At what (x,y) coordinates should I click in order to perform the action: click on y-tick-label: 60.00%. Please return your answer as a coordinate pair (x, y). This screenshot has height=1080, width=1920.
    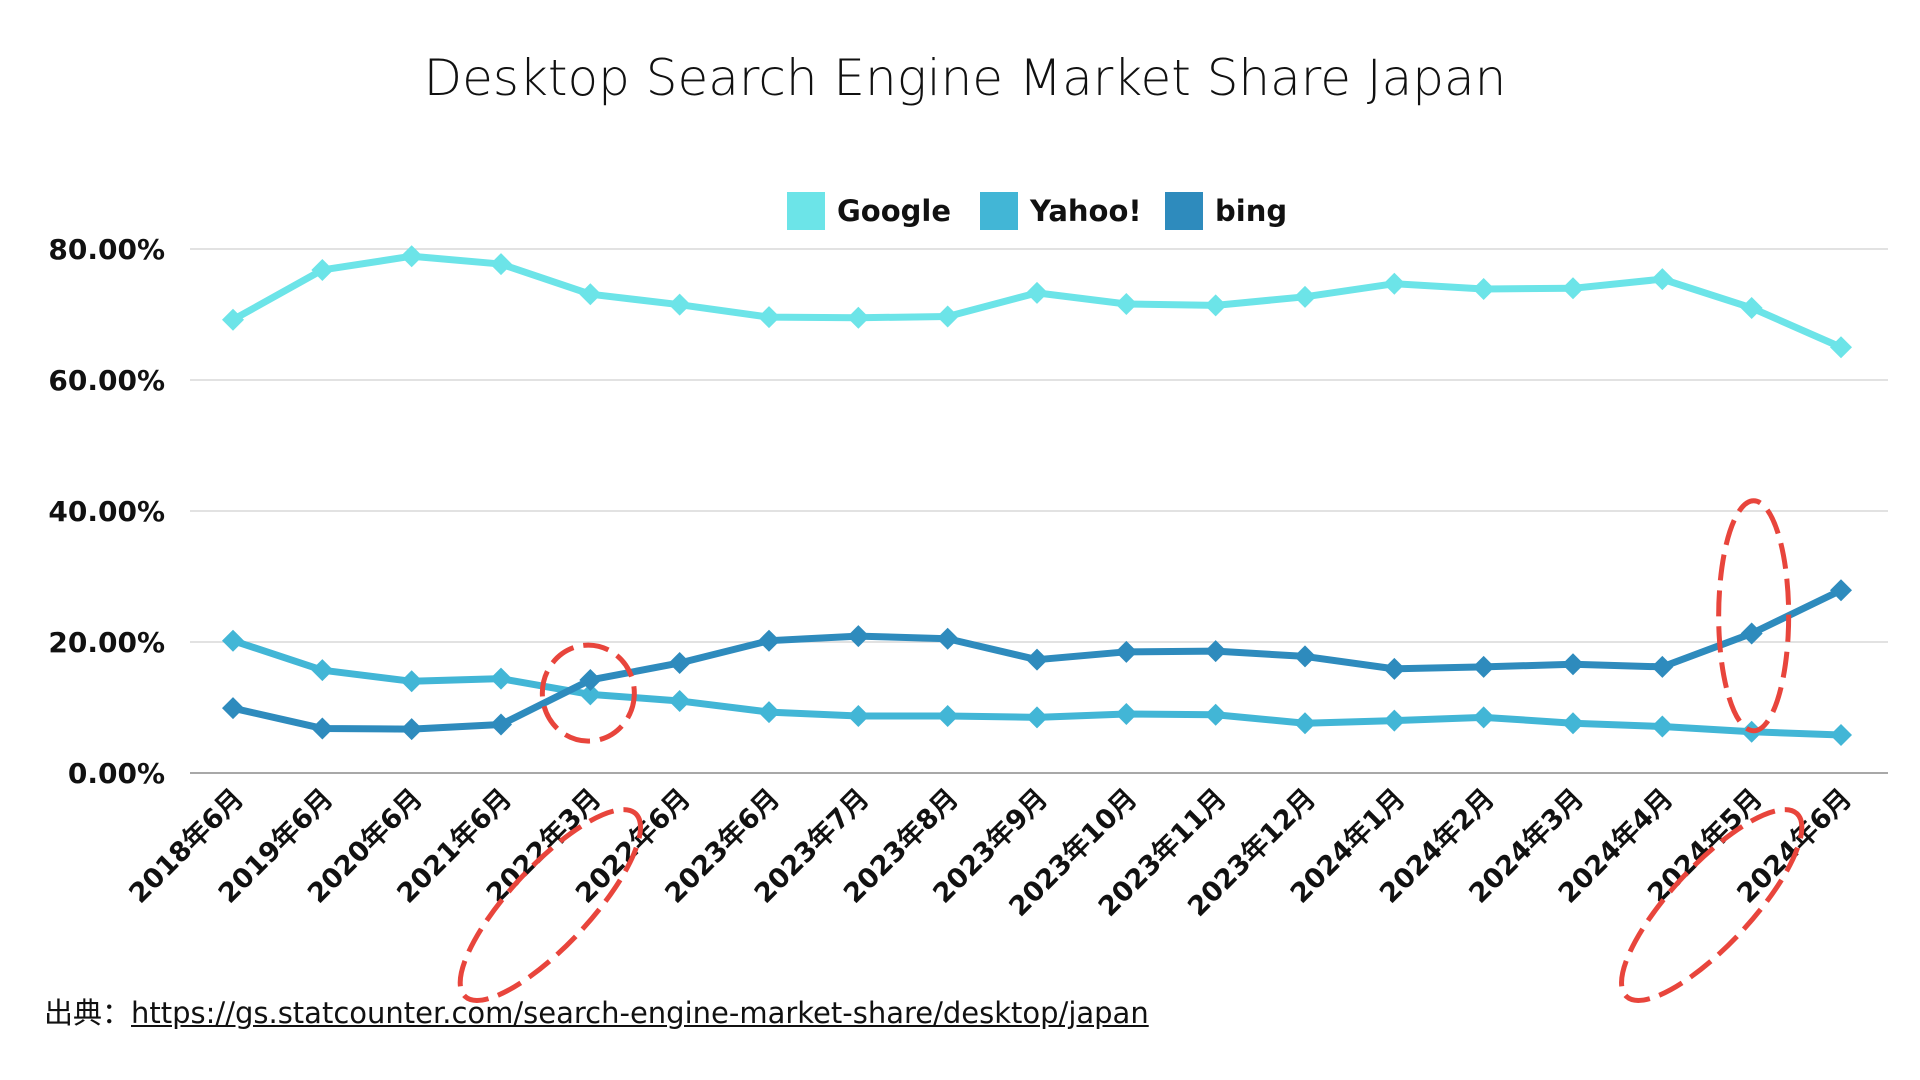
    Looking at the image, I should click on (106, 380).